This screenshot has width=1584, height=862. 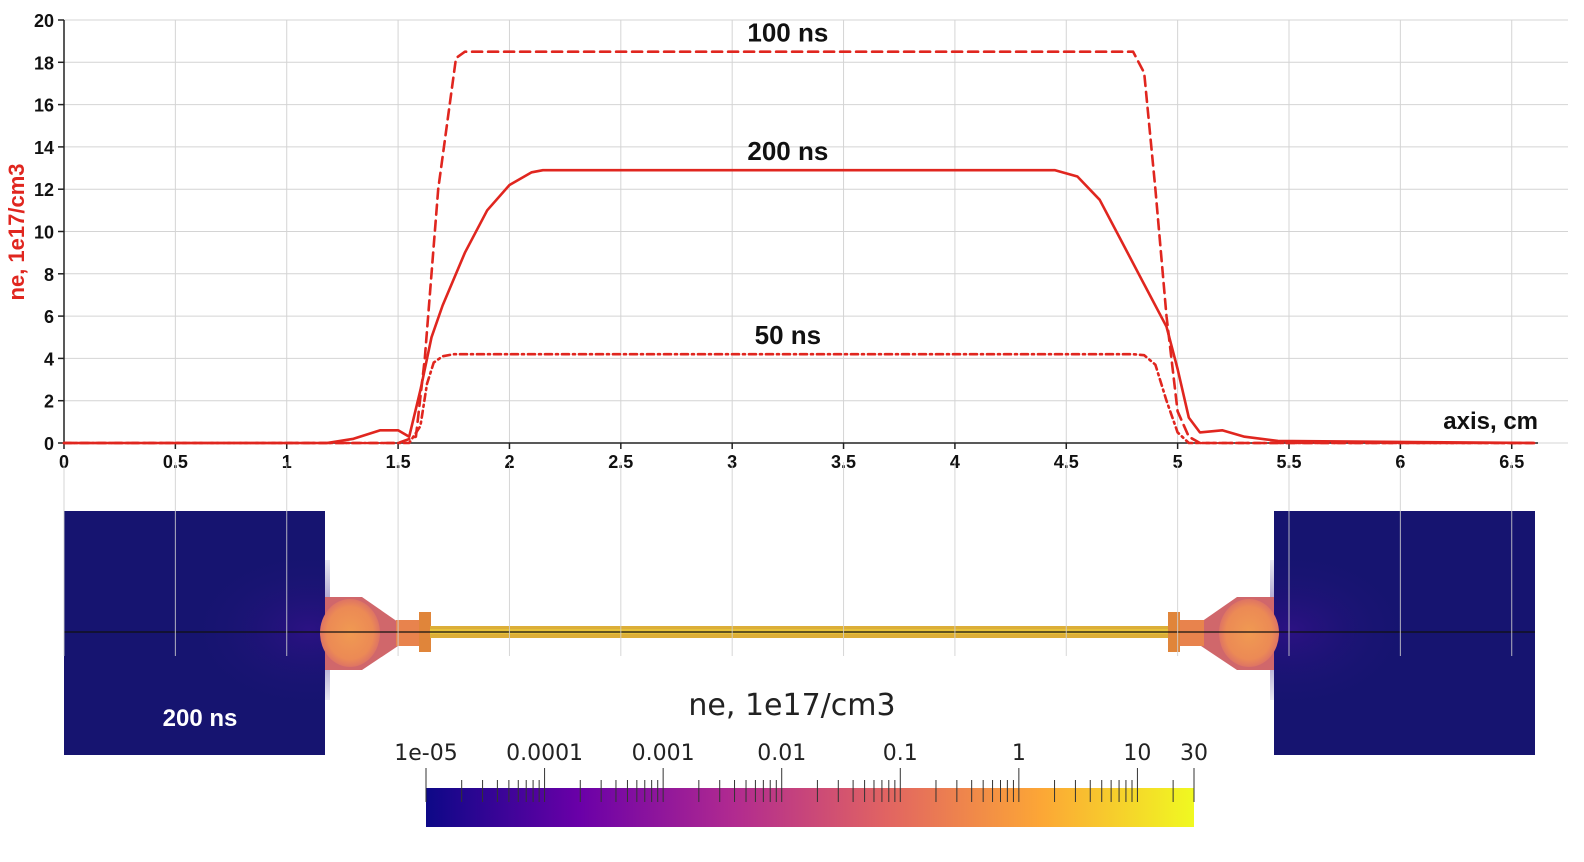 What do you see at coordinates (1192, 633) in the screenshot?
I see `right-neck` at bounding box center [1192, 633].